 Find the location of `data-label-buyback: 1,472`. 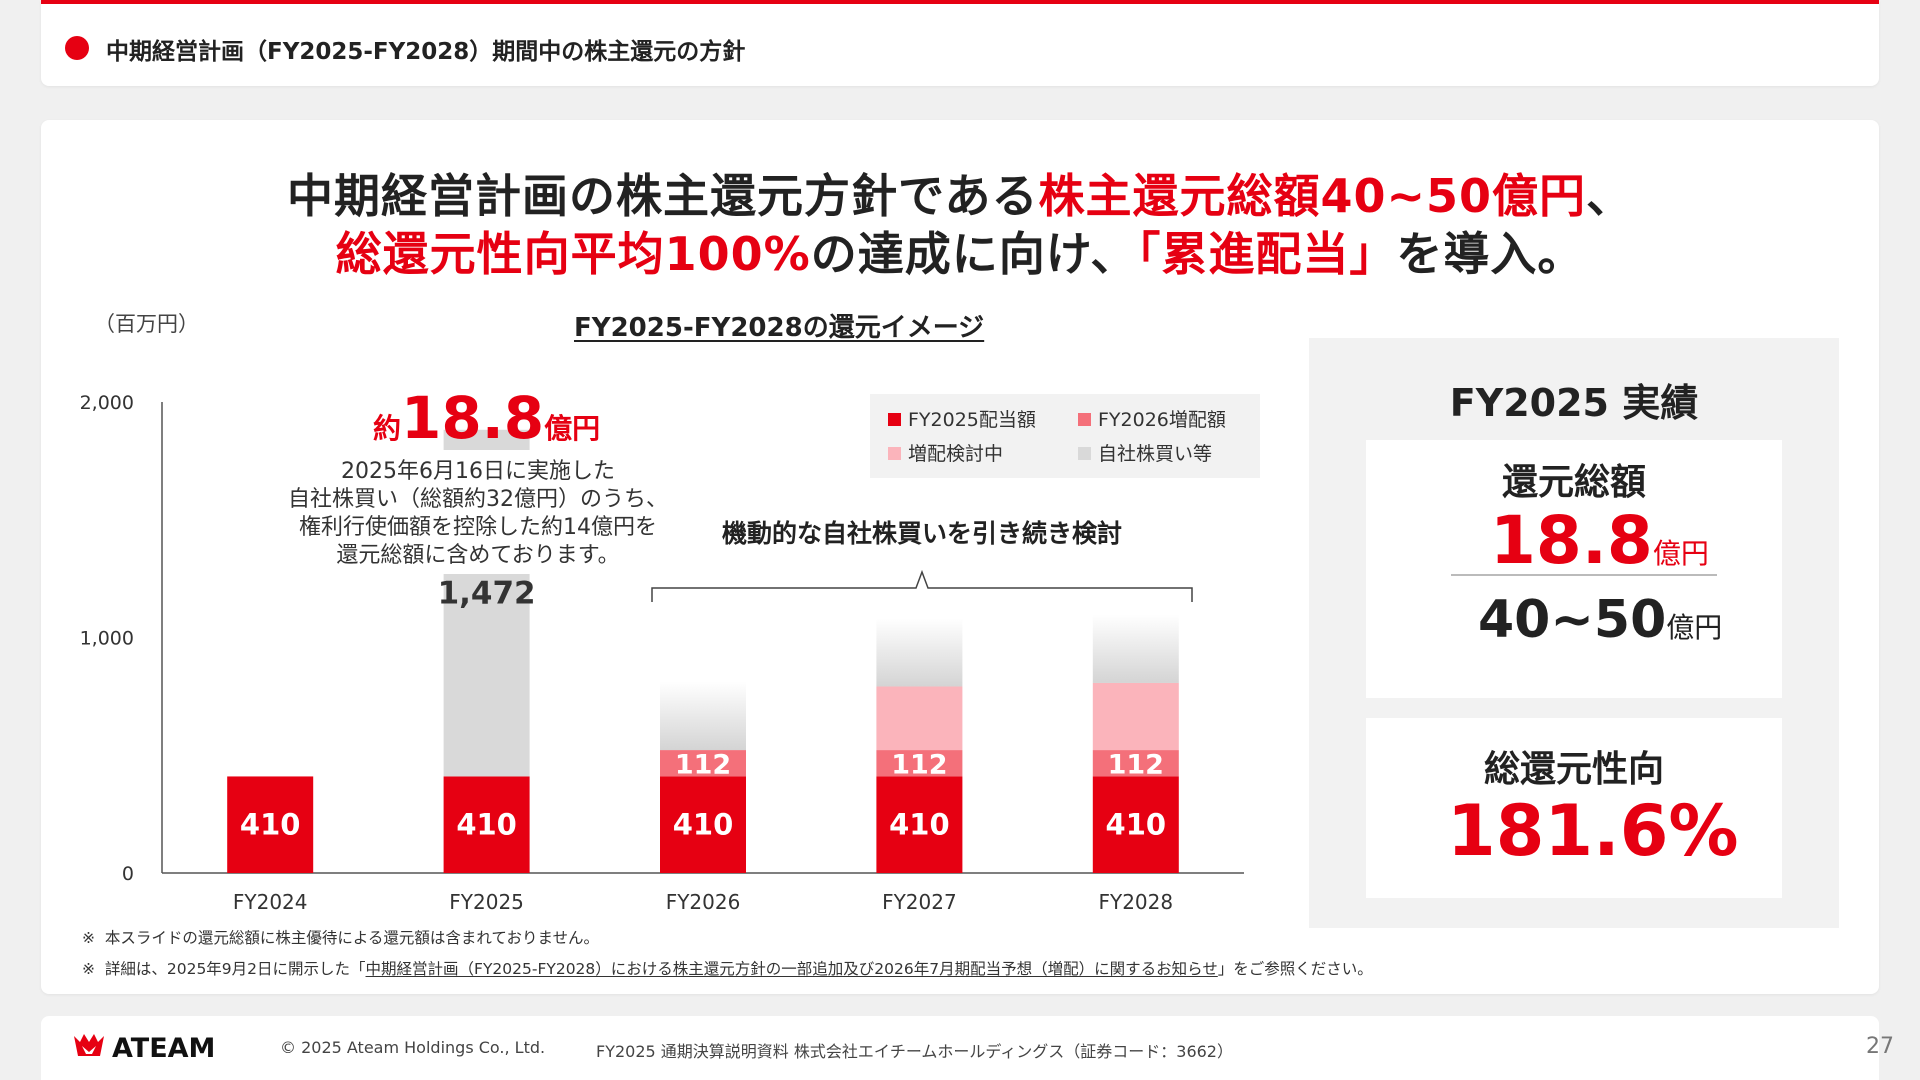

data-label-buyback: 1,472 is located at coordinates (487, 593).